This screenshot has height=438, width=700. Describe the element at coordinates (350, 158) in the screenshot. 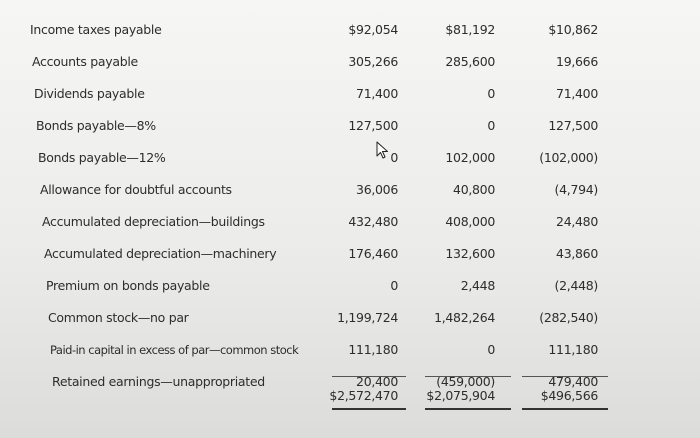

I see `table-row: Bonds payable—12% 0 102,000 (102,000)` at that location.